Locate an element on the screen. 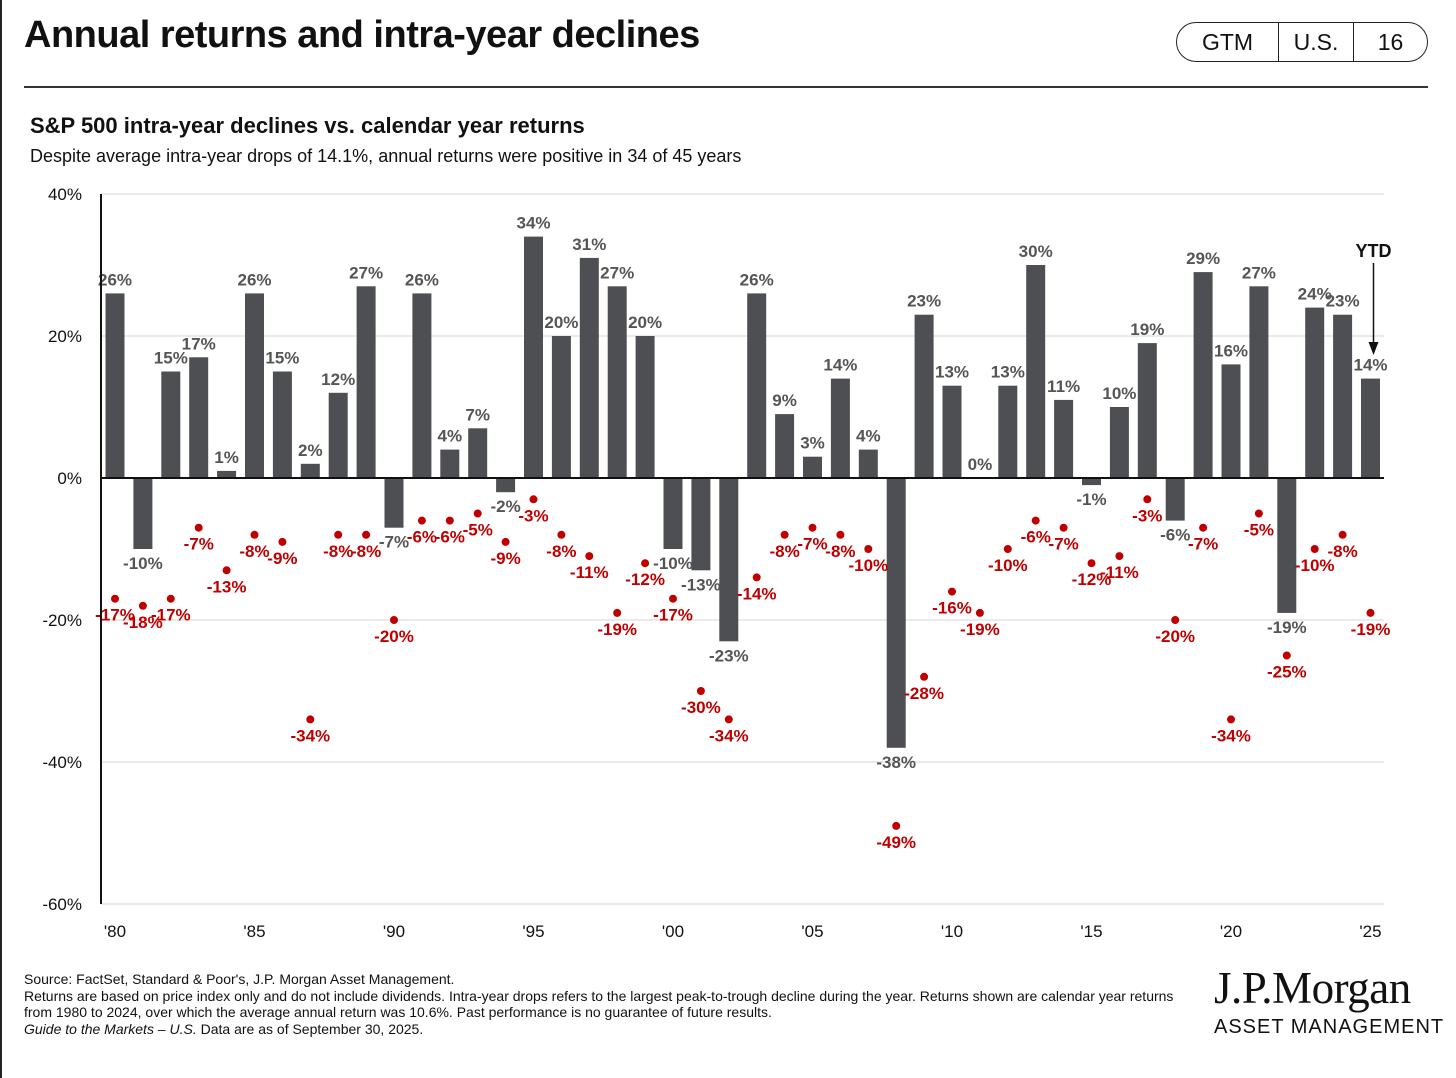 This screenshot has width=1456, height=1078. decline-label: -11% is located at coordinates (1119, 572).